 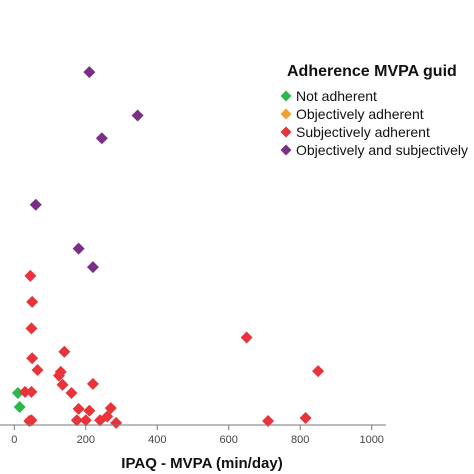 I want to click on legend-label: Not adherent, so click(x=336, y=96).